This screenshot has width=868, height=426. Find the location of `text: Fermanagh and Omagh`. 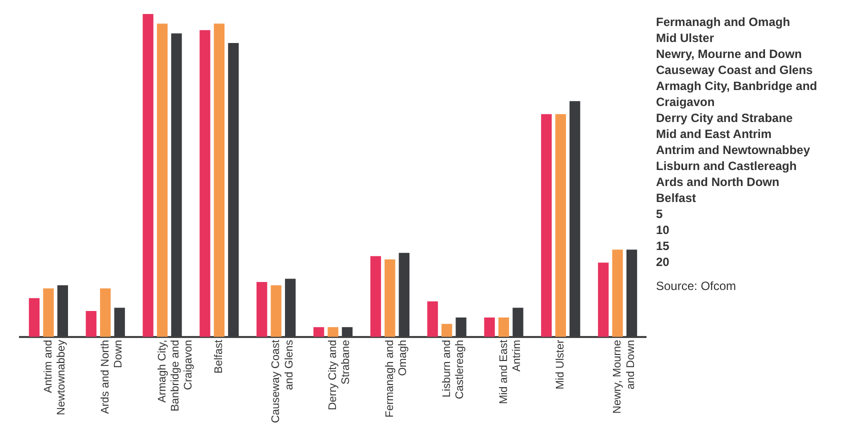

text: Fermanagh and Omagh is located at coordinates (724, 22).